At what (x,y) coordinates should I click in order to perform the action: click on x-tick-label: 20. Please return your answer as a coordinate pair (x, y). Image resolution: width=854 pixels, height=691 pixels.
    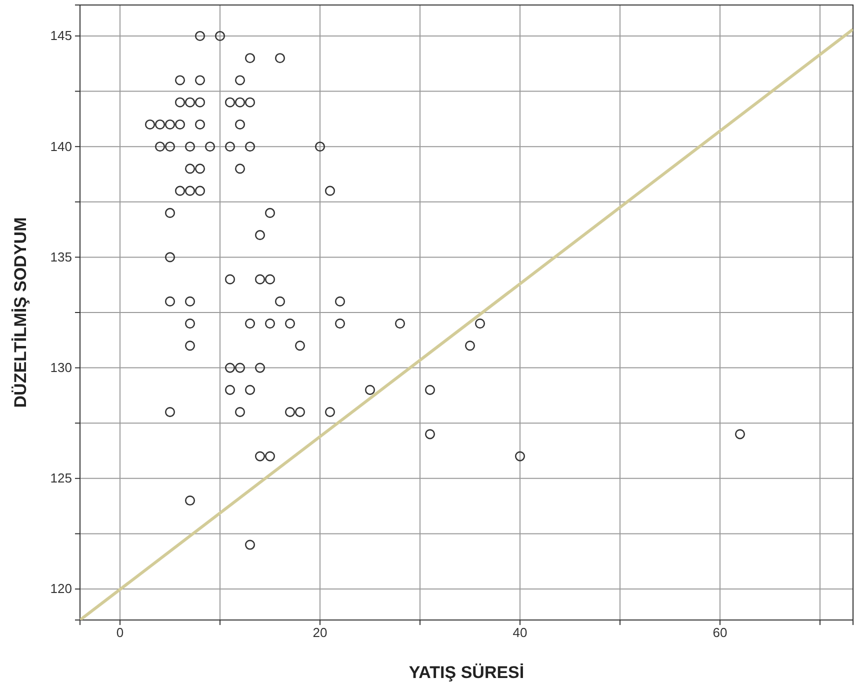
    Looking at the image, I should click on (320, 632).